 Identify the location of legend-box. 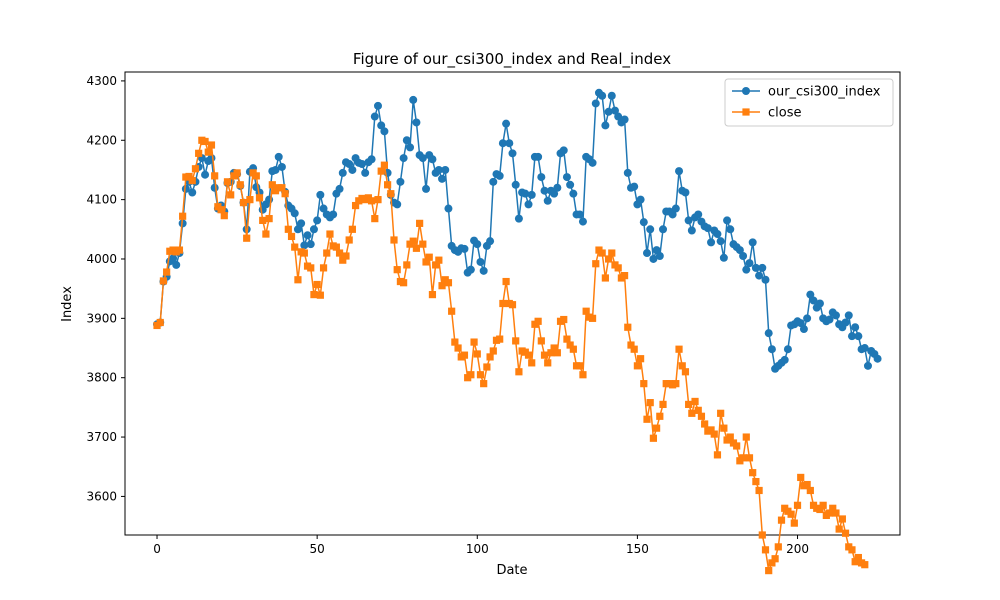
(809, 102).